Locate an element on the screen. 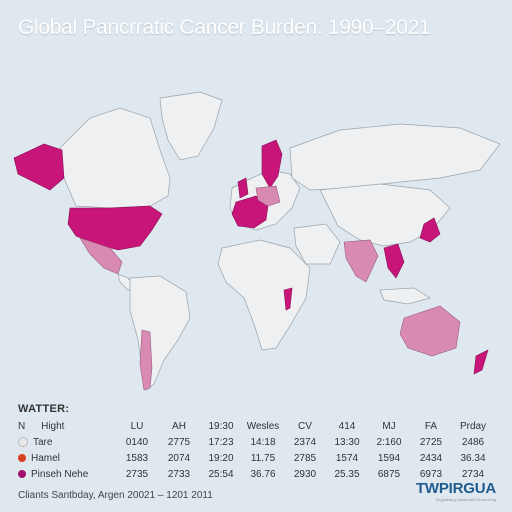 The image size is (512, 512). legend-cell: 2074 is located at coordinates (179, 458).